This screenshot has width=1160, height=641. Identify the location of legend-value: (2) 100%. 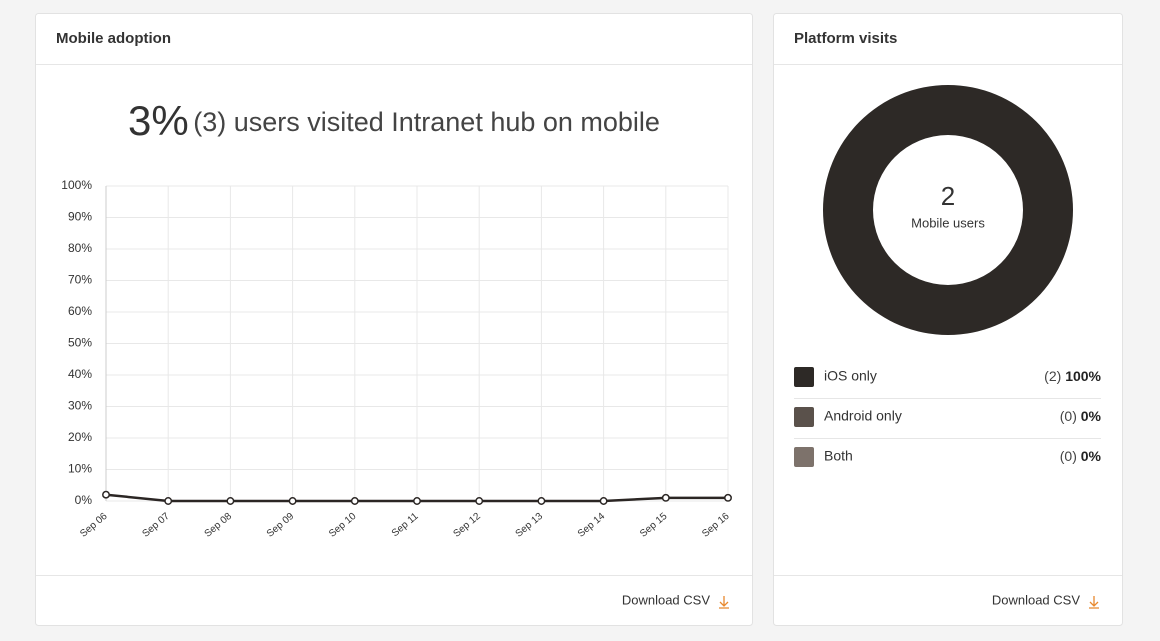
(1072, 376).